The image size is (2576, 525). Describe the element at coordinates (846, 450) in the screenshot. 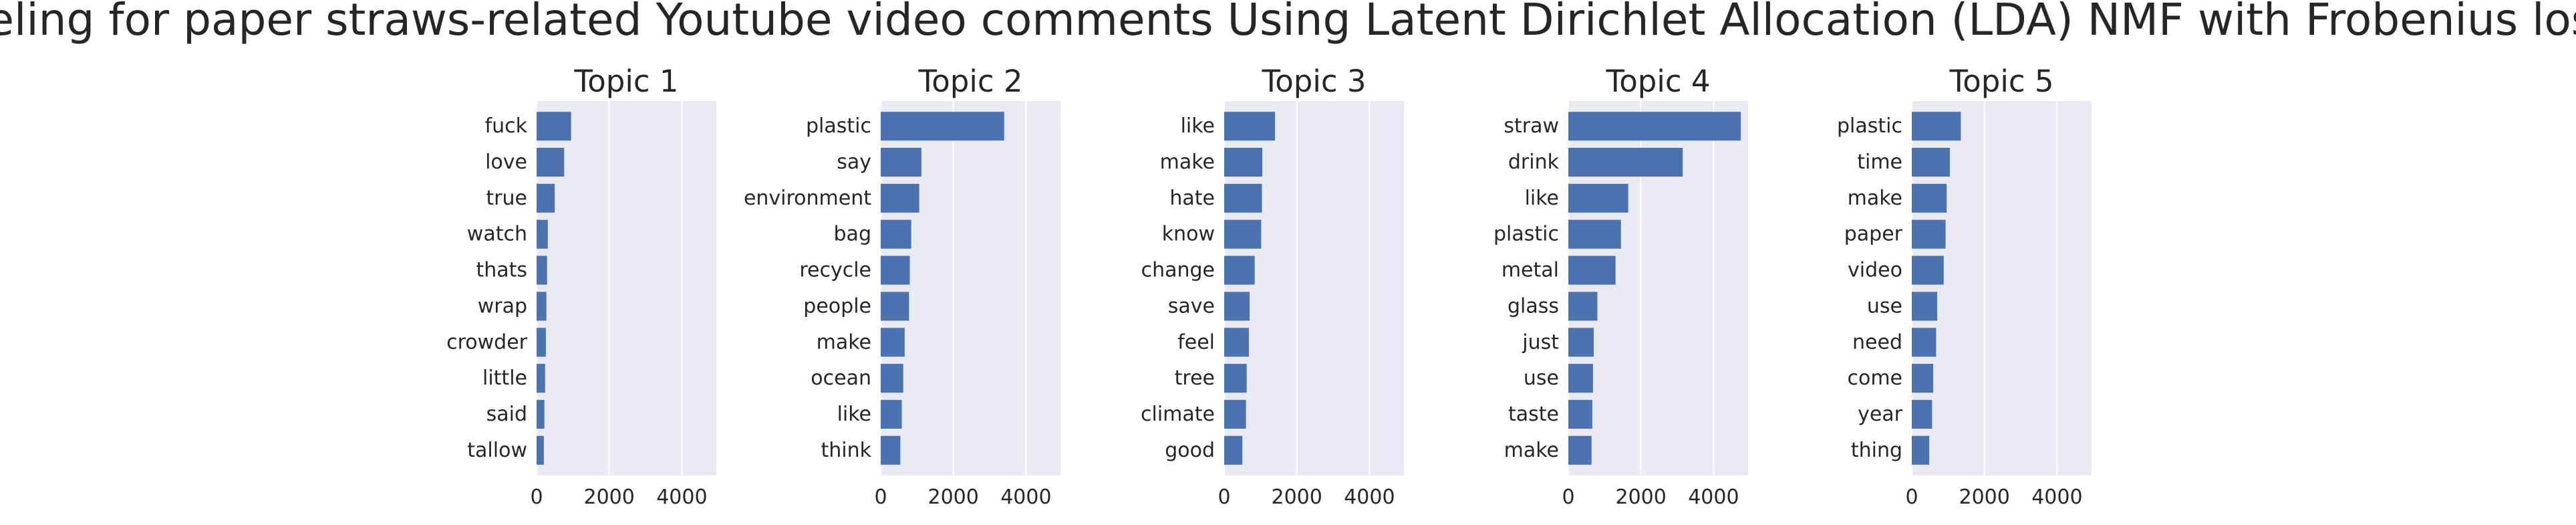

I see `y-tick-label: think` at that location.